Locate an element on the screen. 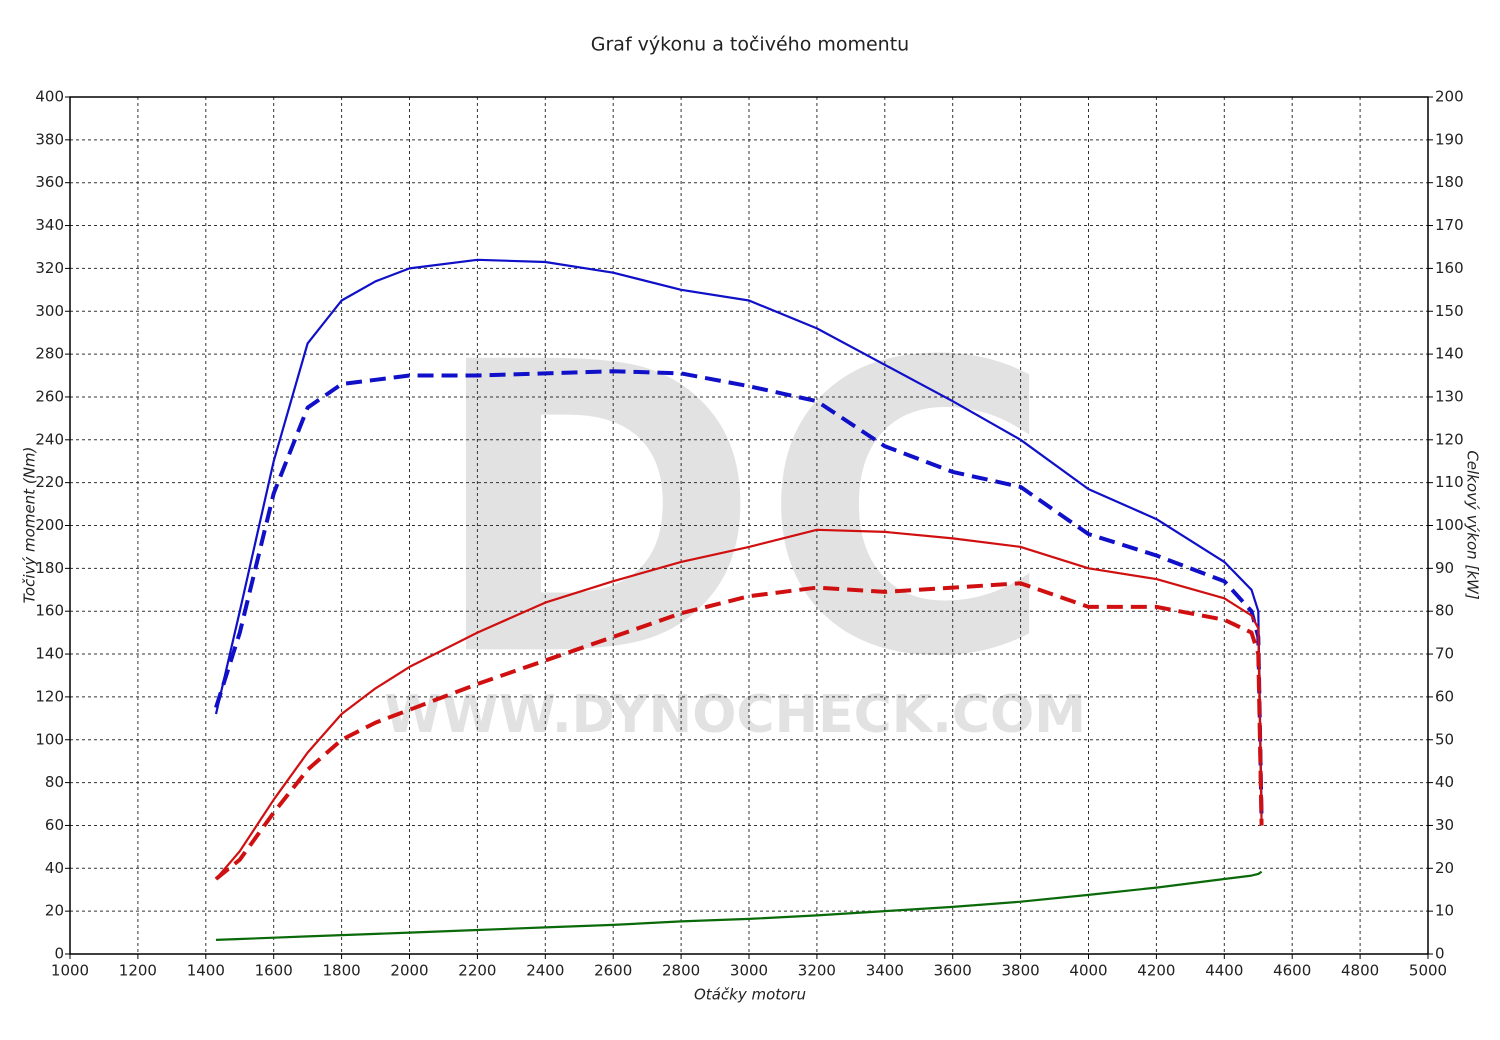  y-tick-label: 360 is located at coordinates (49, 182).